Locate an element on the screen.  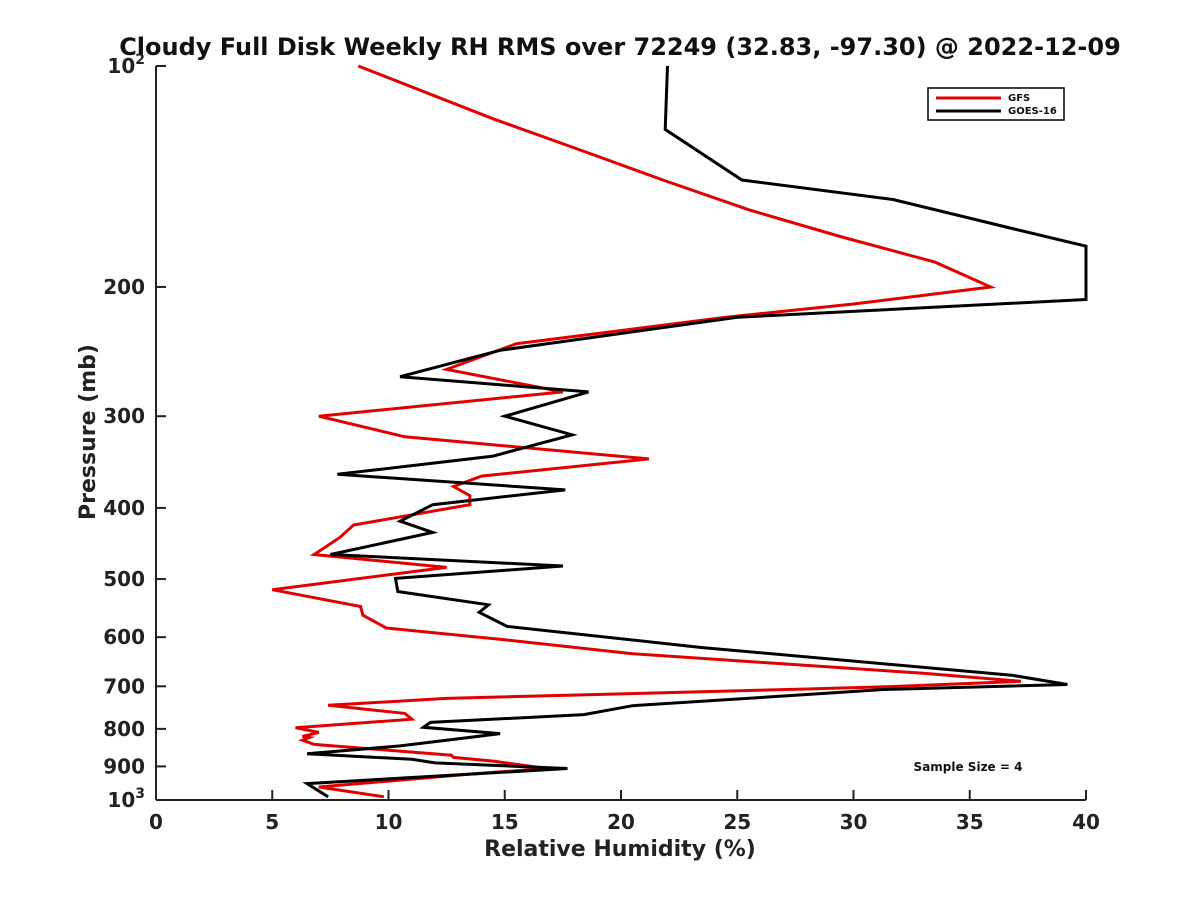
x-tick-label: 35 is located at coordinates (970, 822).